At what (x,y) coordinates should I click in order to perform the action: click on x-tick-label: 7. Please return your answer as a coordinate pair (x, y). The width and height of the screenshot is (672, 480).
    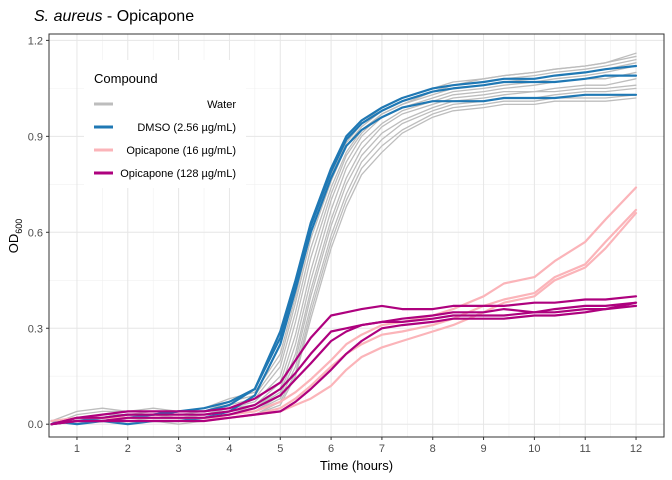
    Looking at the image, I should click on (382, 449).